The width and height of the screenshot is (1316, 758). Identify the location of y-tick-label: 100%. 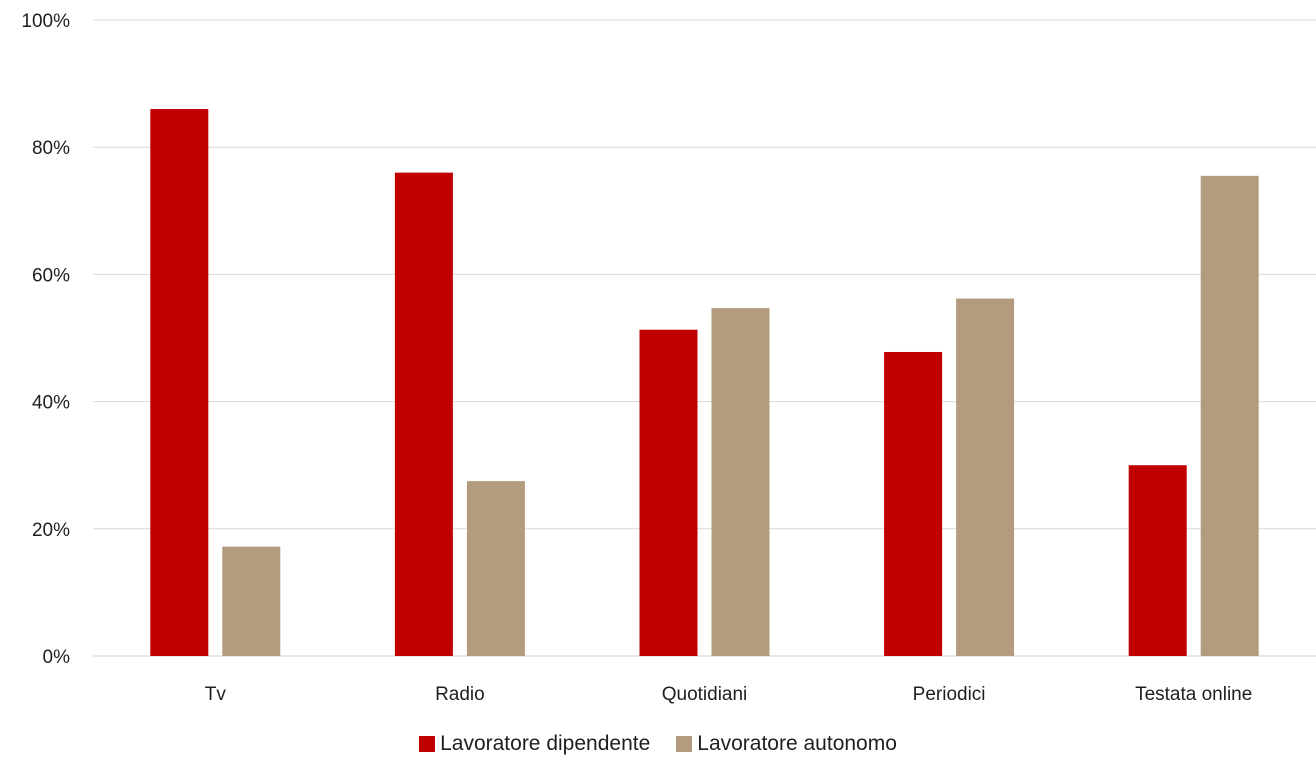
(45, 21).